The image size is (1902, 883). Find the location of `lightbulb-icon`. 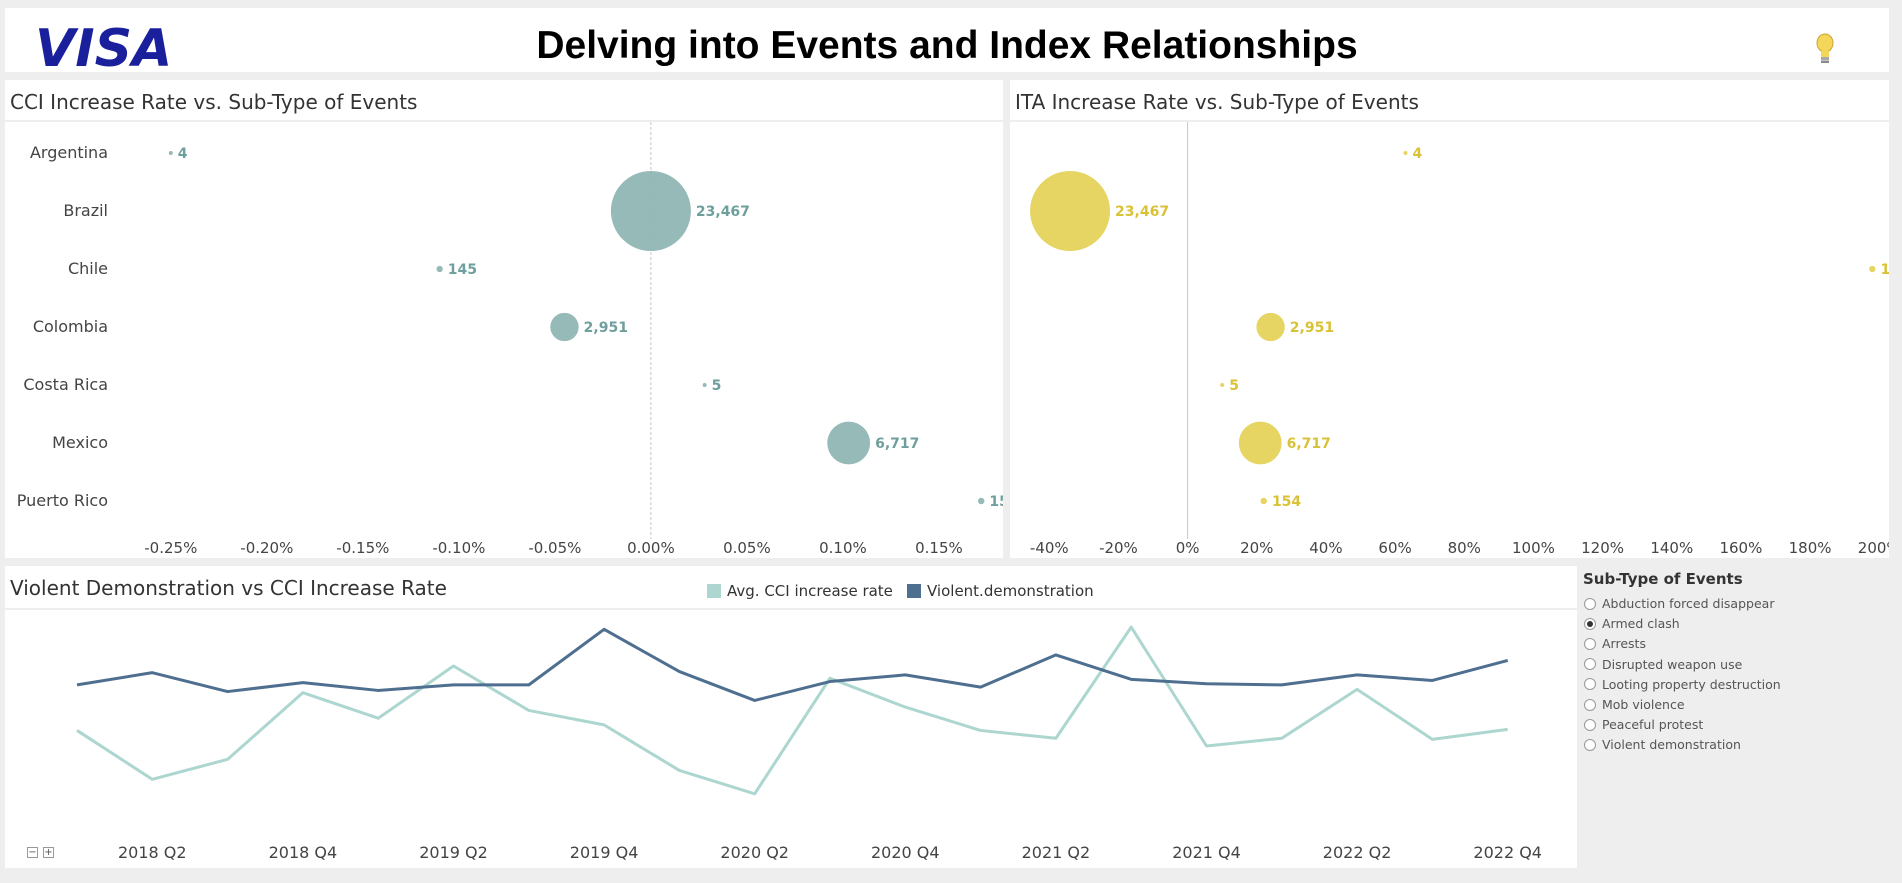

lightbulb-icon is located at coordinates (1825, 52).